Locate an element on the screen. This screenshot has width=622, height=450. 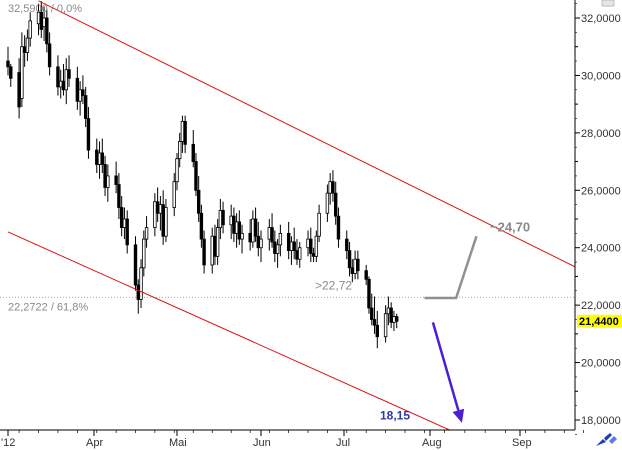
level-label: >22,72 is located at coordinates (333, 285).